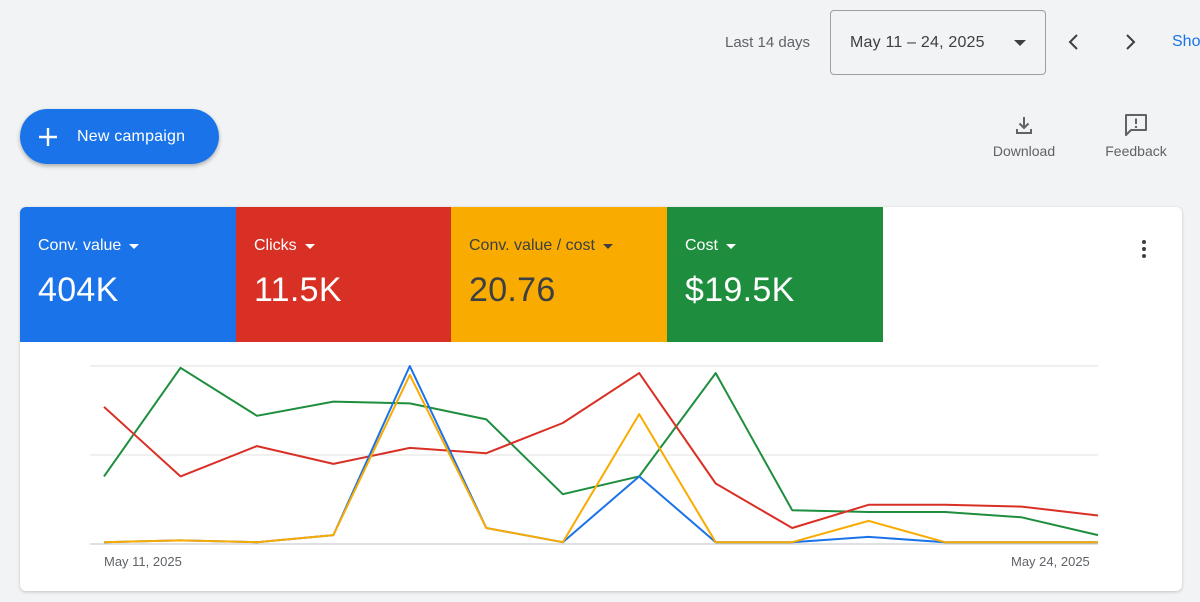 Image resolution: width=1200 pixels, height=602 pixels. I want to click on date-range-select: May 11 – 24, 2025, so click(938, 42).